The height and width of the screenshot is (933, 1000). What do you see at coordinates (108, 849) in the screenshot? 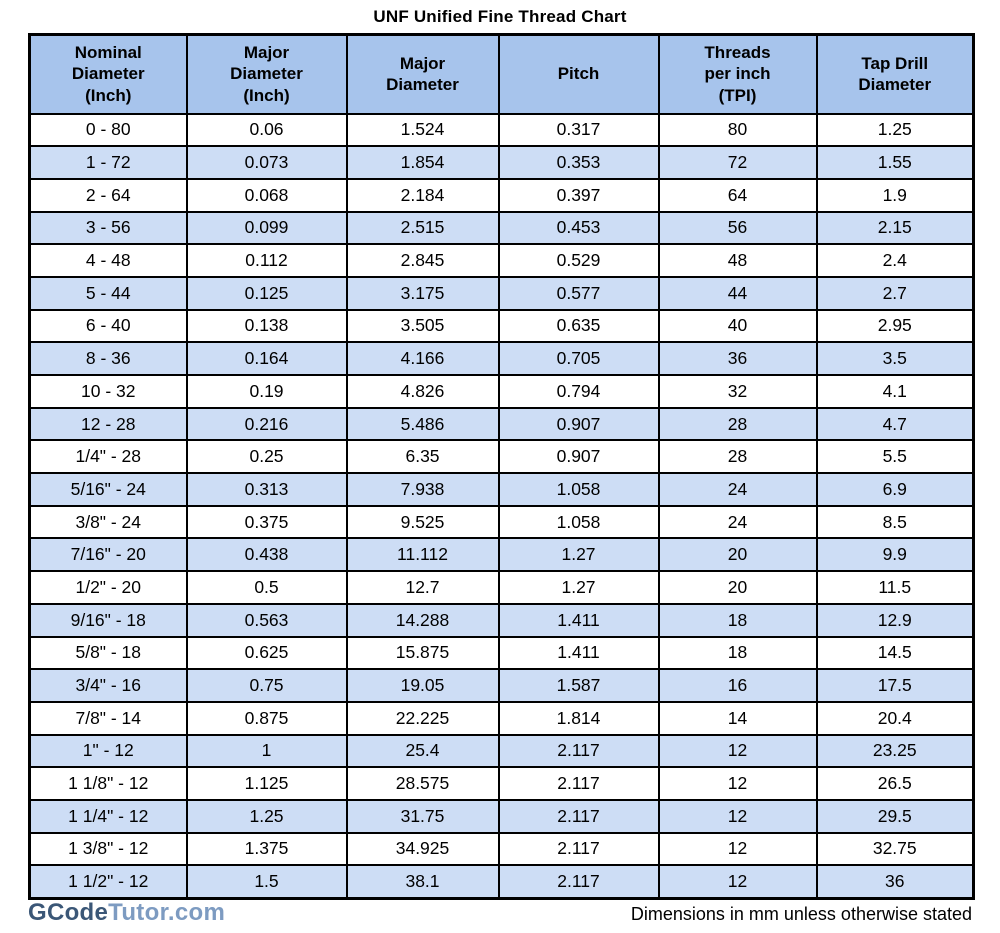
I see `table-cell: 1 3/8" - 12` at bounding box center [108, 849].